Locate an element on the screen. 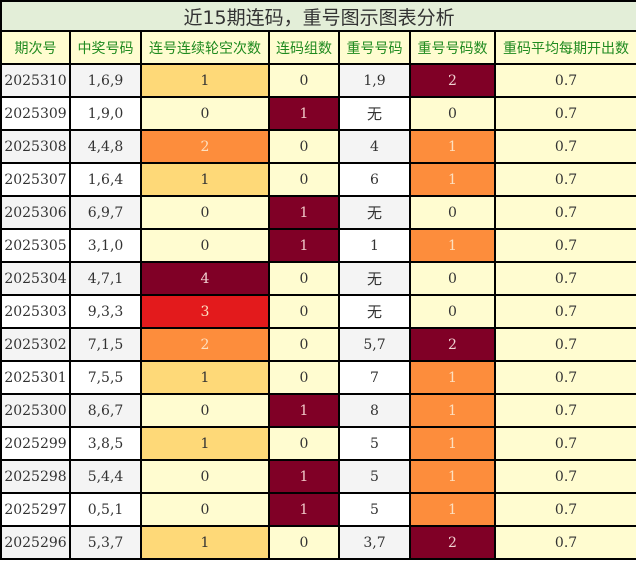 The height and width of the screenshot is (576, 636). table-row: 2025307 1,6,4 1 0 6 1 0.7 is located at coordinates (318, 179).